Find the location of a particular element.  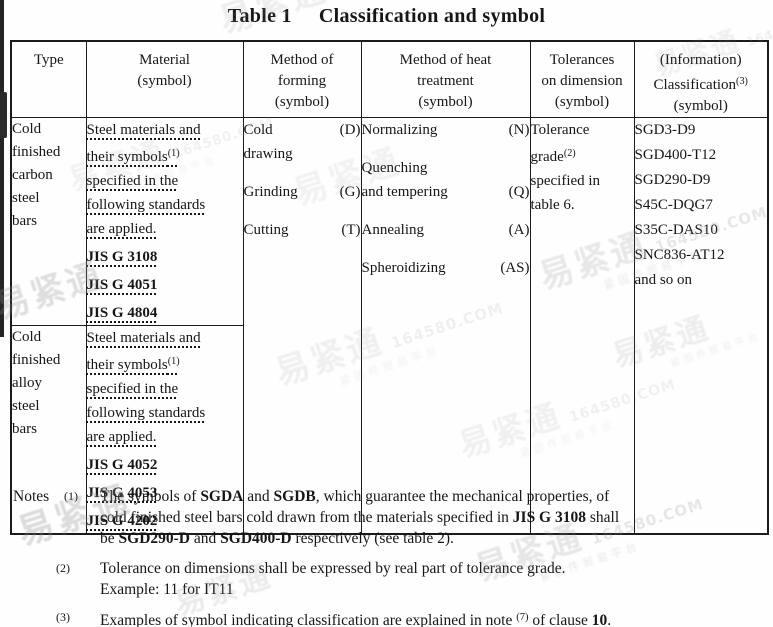

header-cell-heat-treatment: Method of heat treatment (symbol) is located at coordinates (445, 79).